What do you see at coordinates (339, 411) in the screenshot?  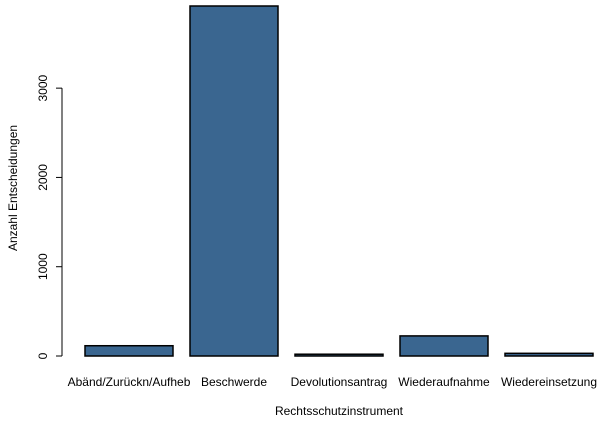 I see `x-axis-label: Rechtsschutzinstrument` at bounding box center [339, 411].